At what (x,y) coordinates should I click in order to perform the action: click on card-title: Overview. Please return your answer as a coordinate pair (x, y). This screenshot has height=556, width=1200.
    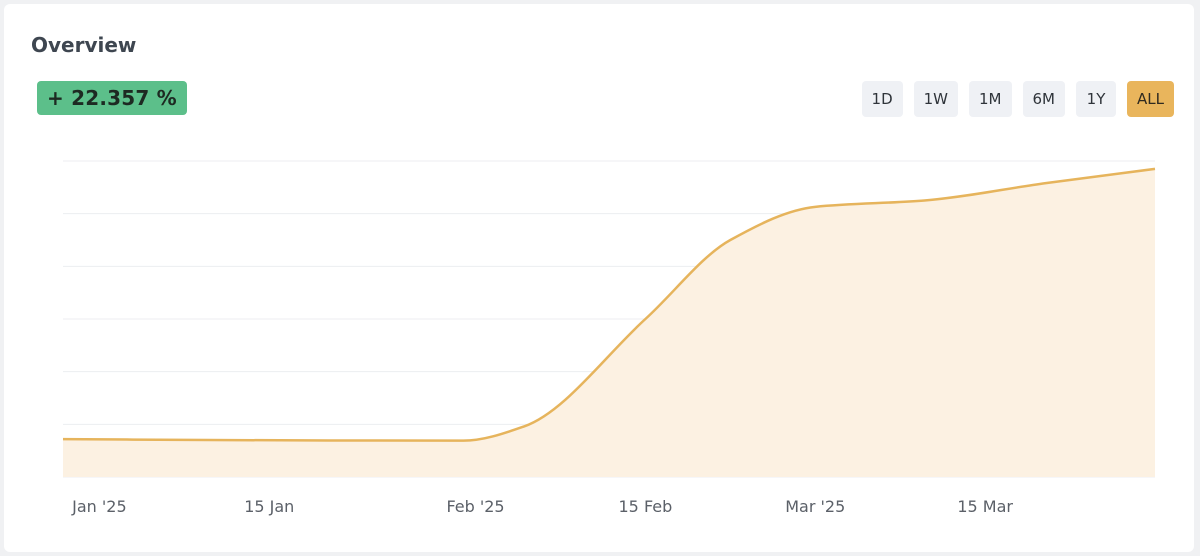
    Looking at the image, I should click on (84, 45).